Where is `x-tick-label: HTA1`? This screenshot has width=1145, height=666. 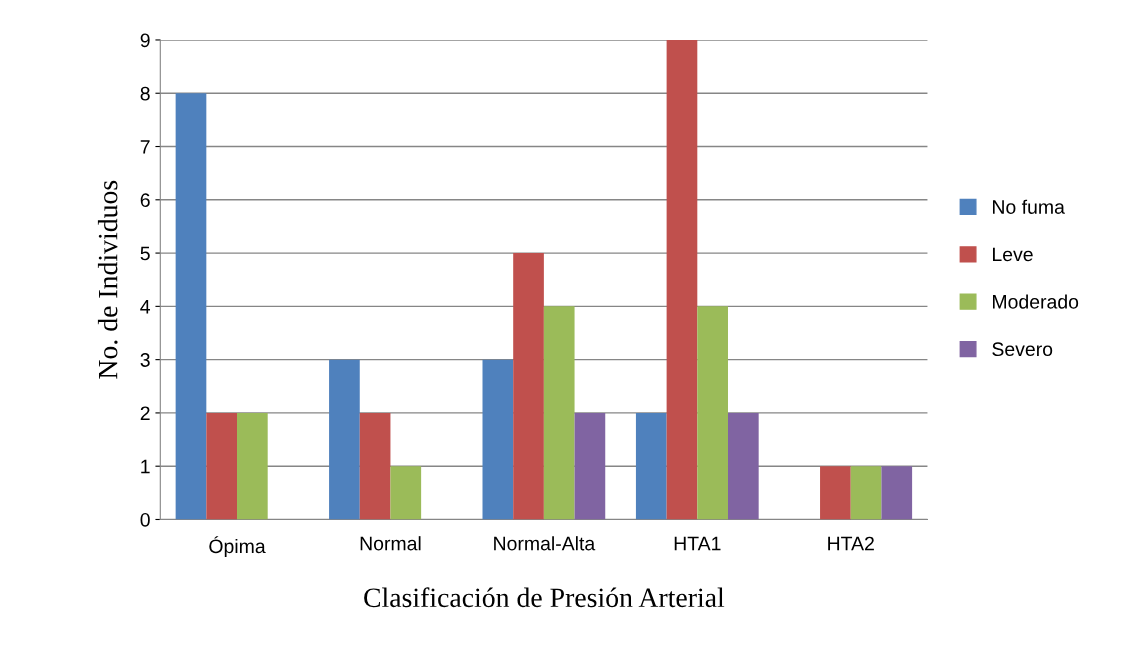 x-tick-label: HTA1 is located at coordinates (697, 543).